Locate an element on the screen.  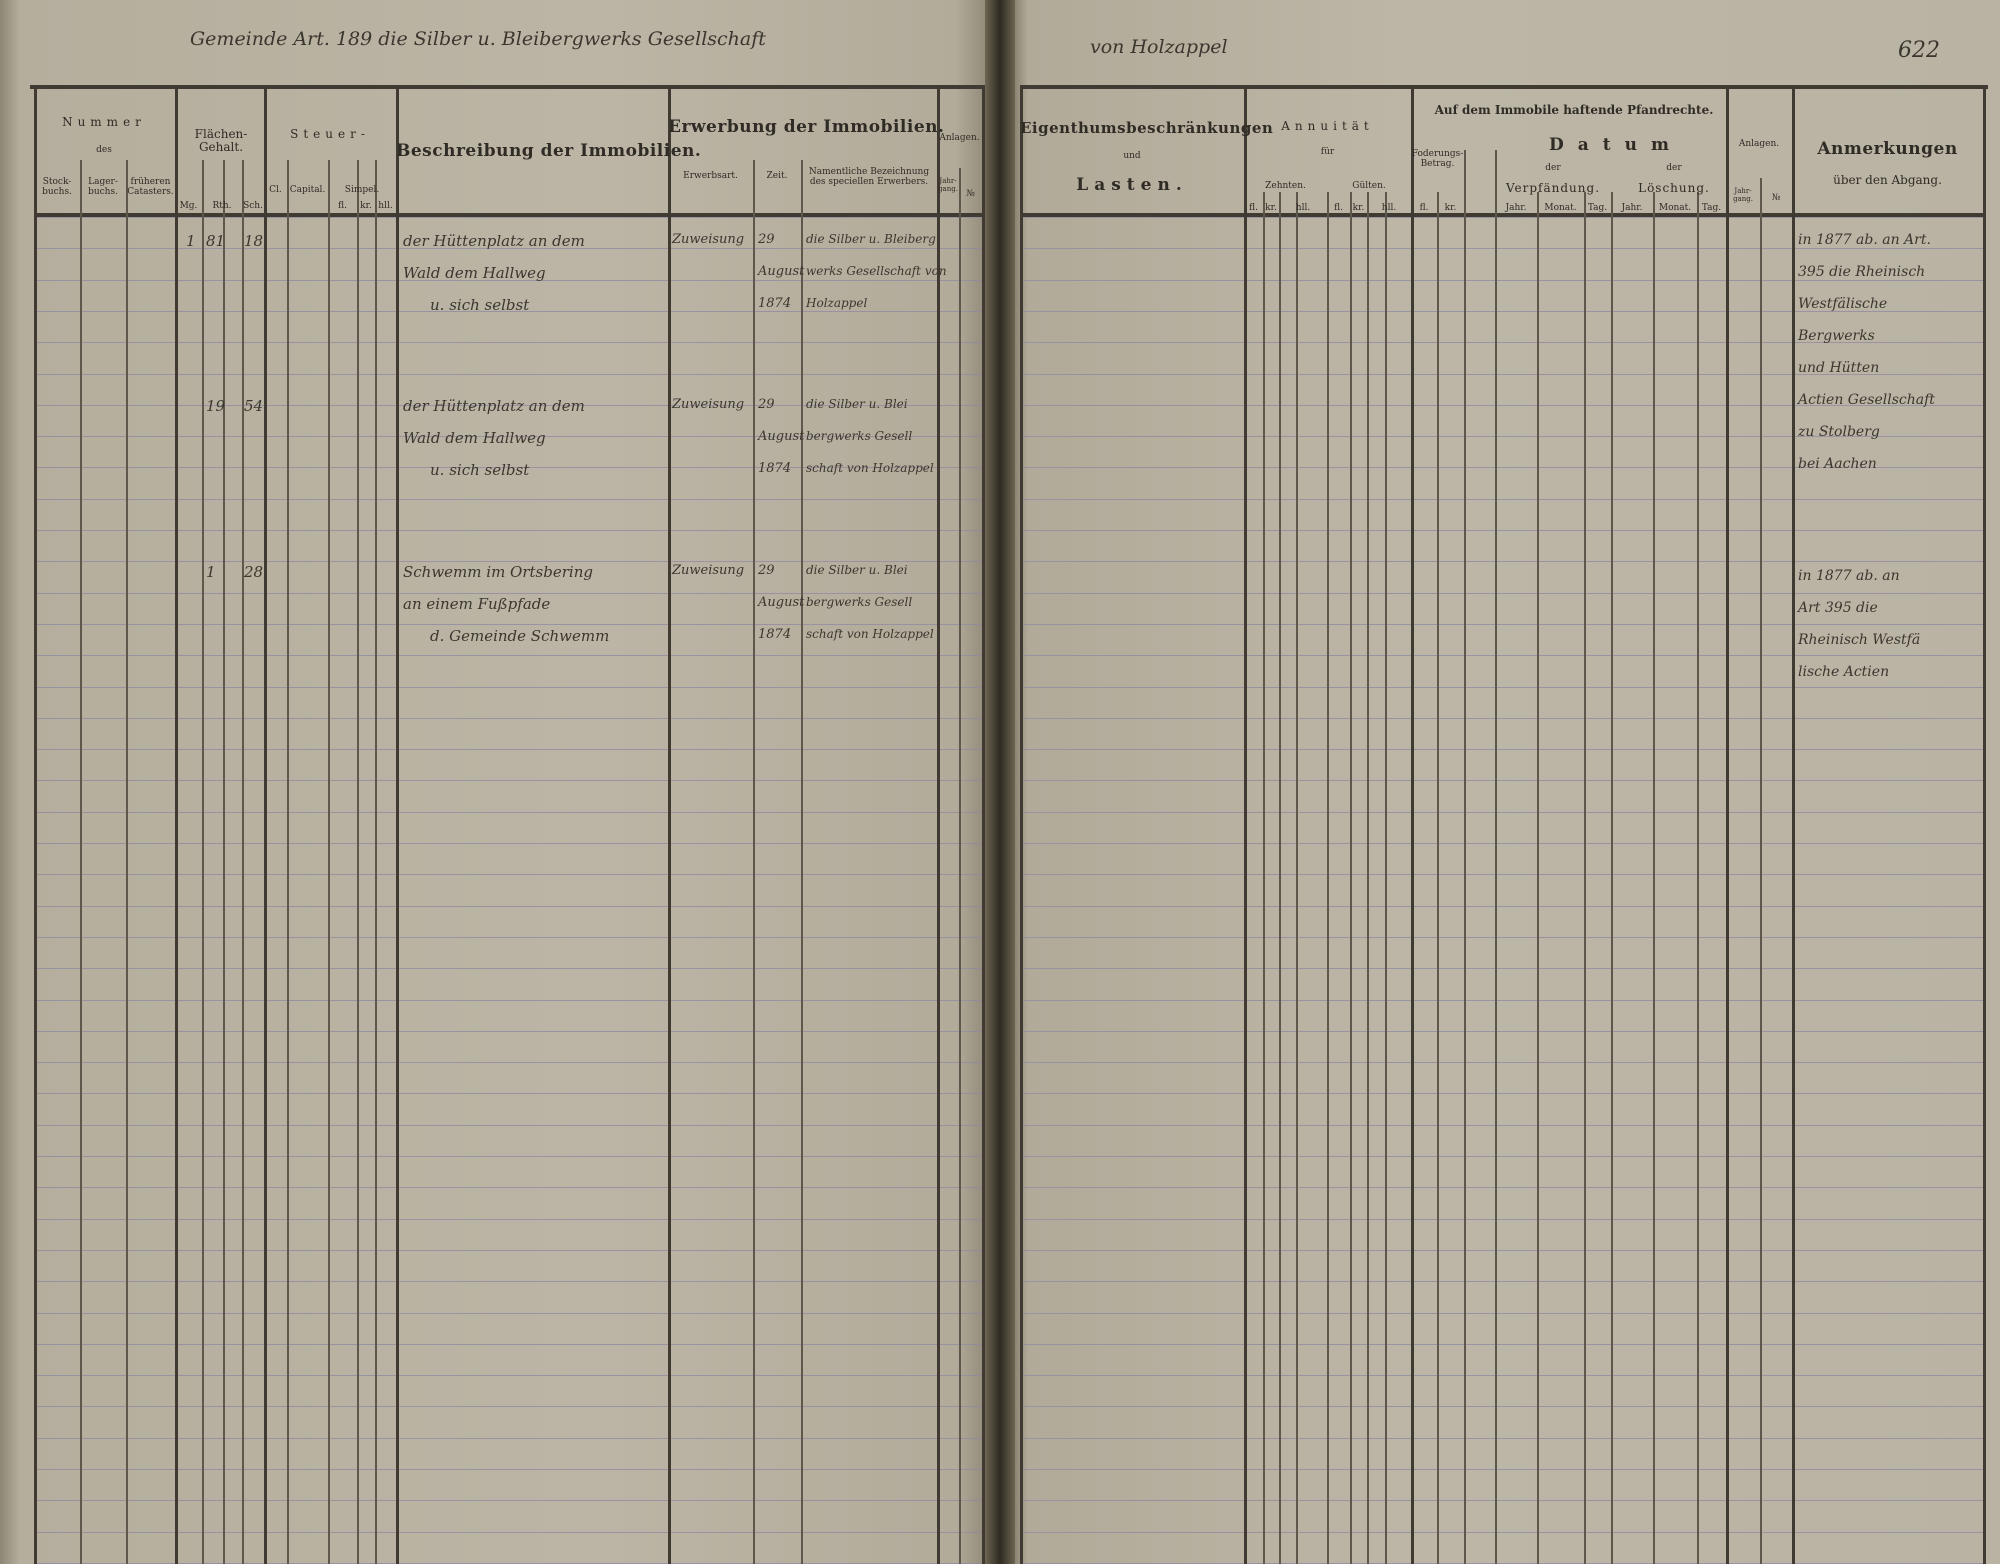
header-loesch-jahr: Jahr. is located at coordinates (1632, 208).